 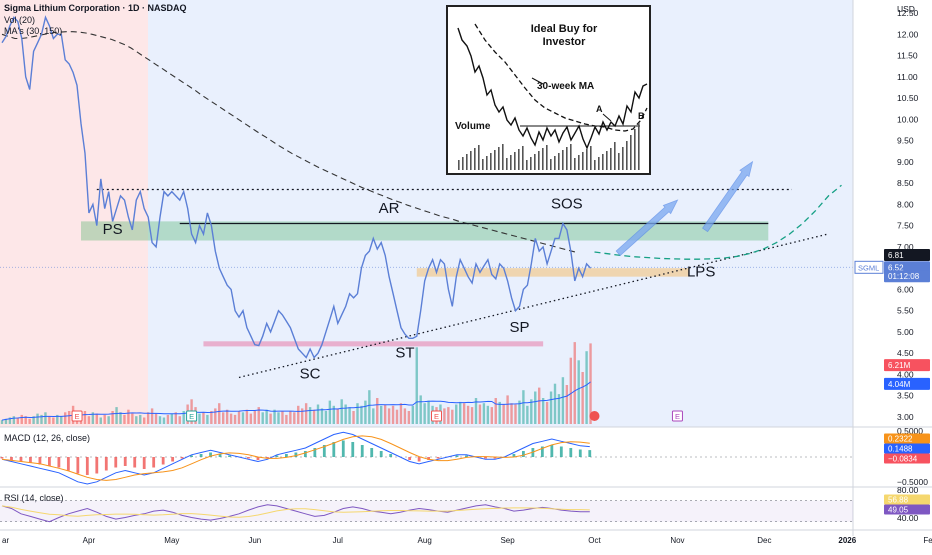 I want to click on price-tick-label: 9.50, so click(x=905, y=141).